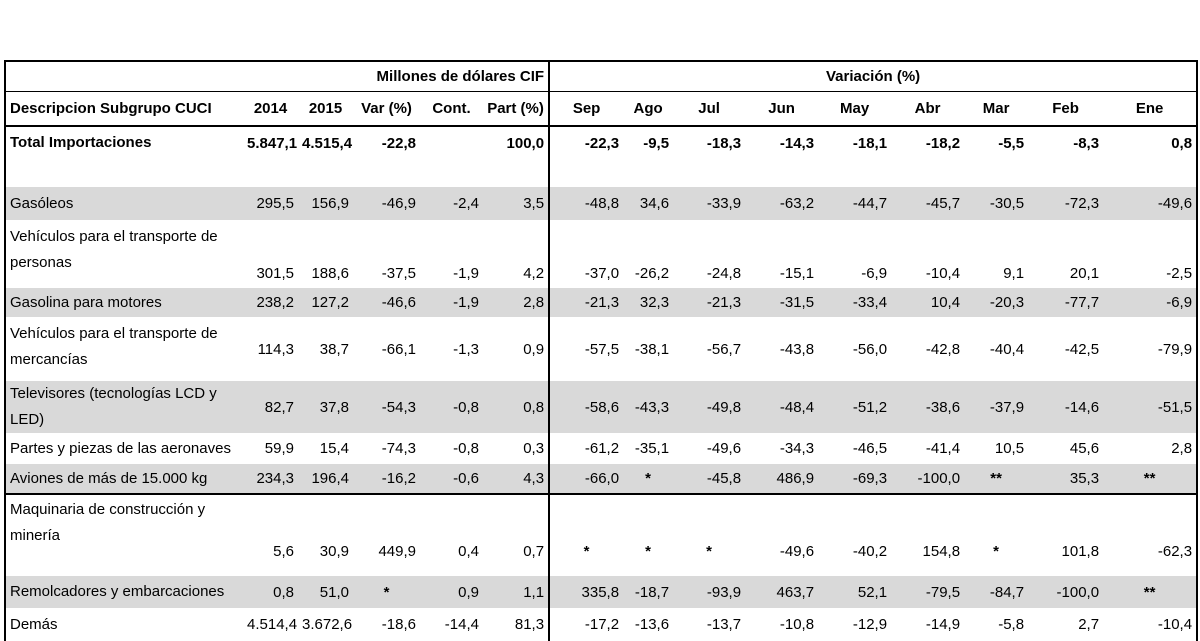  Describe the element at coordinates (943, 624) in the screenshot. I see `table-cell: -14,9` at that location.